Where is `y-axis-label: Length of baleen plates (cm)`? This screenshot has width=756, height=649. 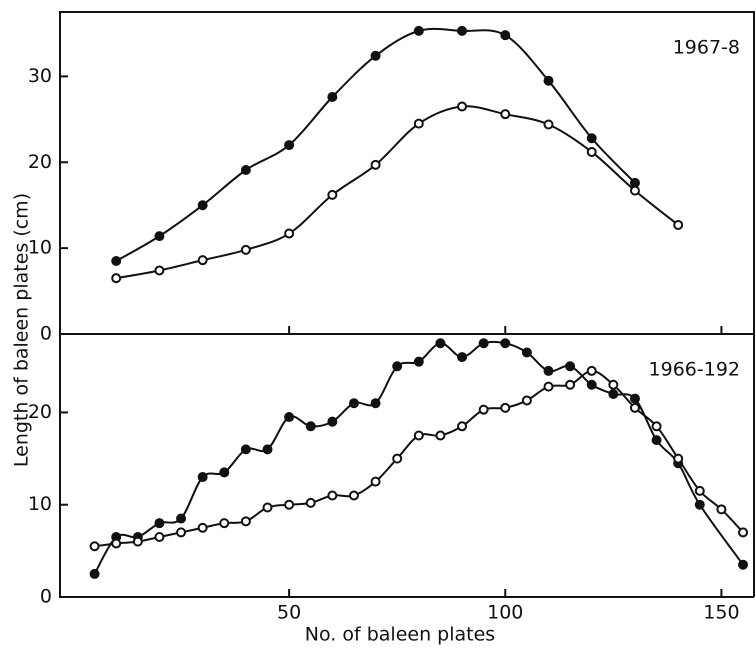 y-axis-label: Length of baleen plates (cm) is located at coordinates (22, 330).